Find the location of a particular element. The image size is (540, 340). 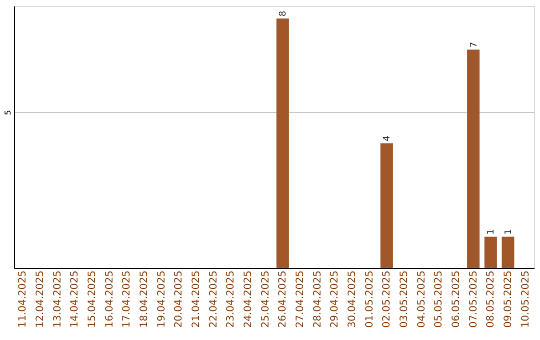

x-tick-label: 08.05.2025 is located at coordinates (491, 299).